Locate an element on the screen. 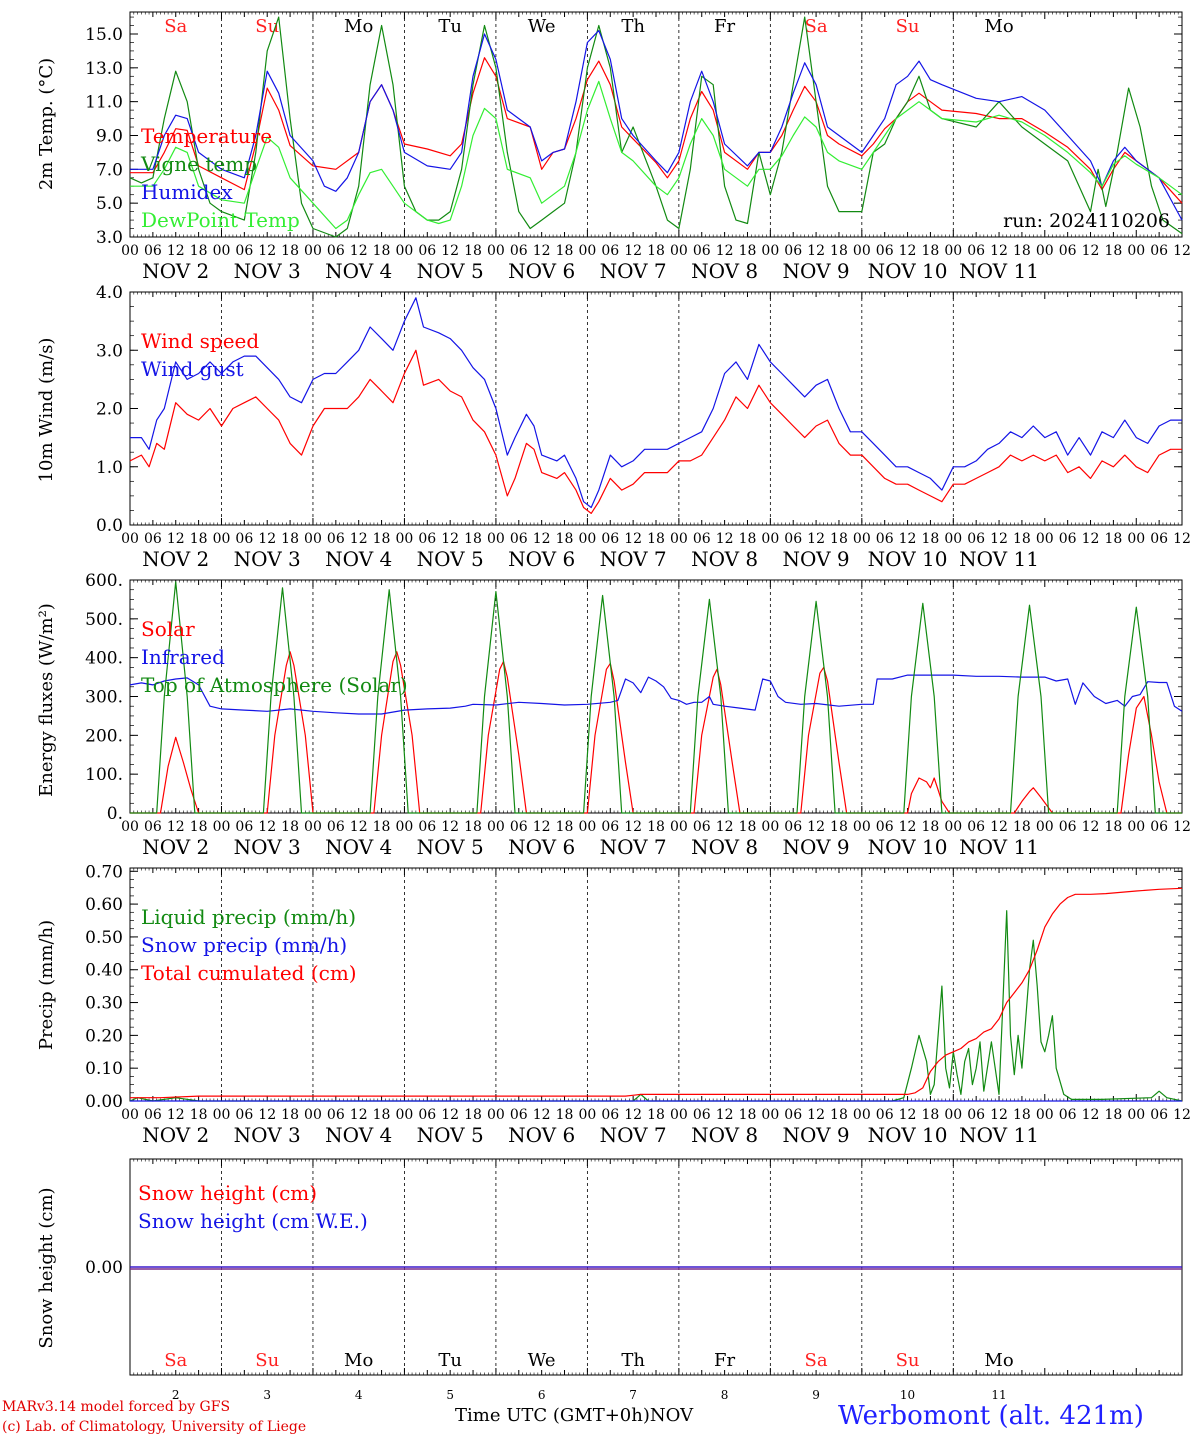  y-tick-label: 0.50 is located at coordinates (104, 938).